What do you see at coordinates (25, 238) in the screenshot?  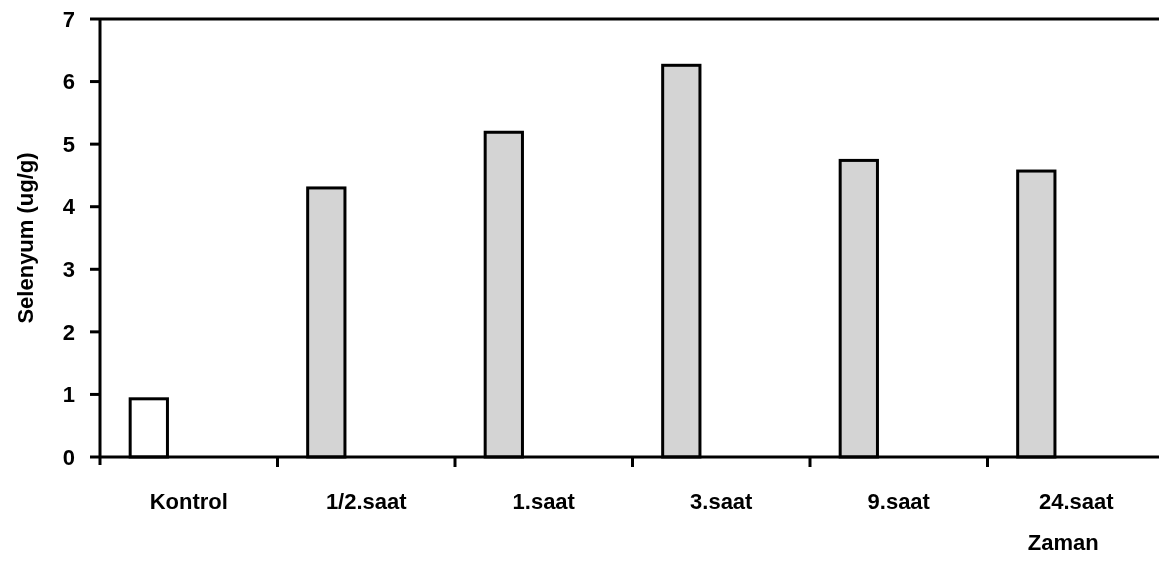 I see `y-axis-title: Selenyum (ug/g)` at bounding box center [25, 238].